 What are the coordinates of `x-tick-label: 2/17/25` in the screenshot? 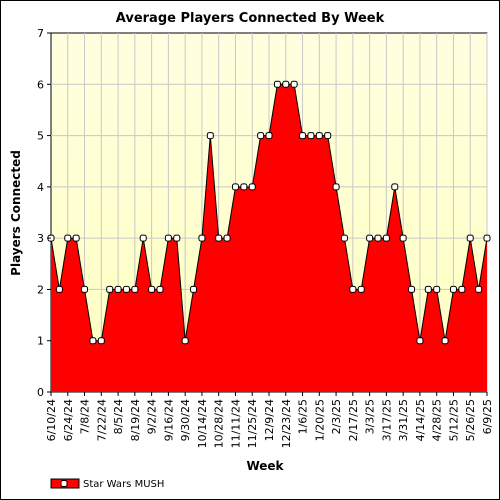 It's located at (353, 420).